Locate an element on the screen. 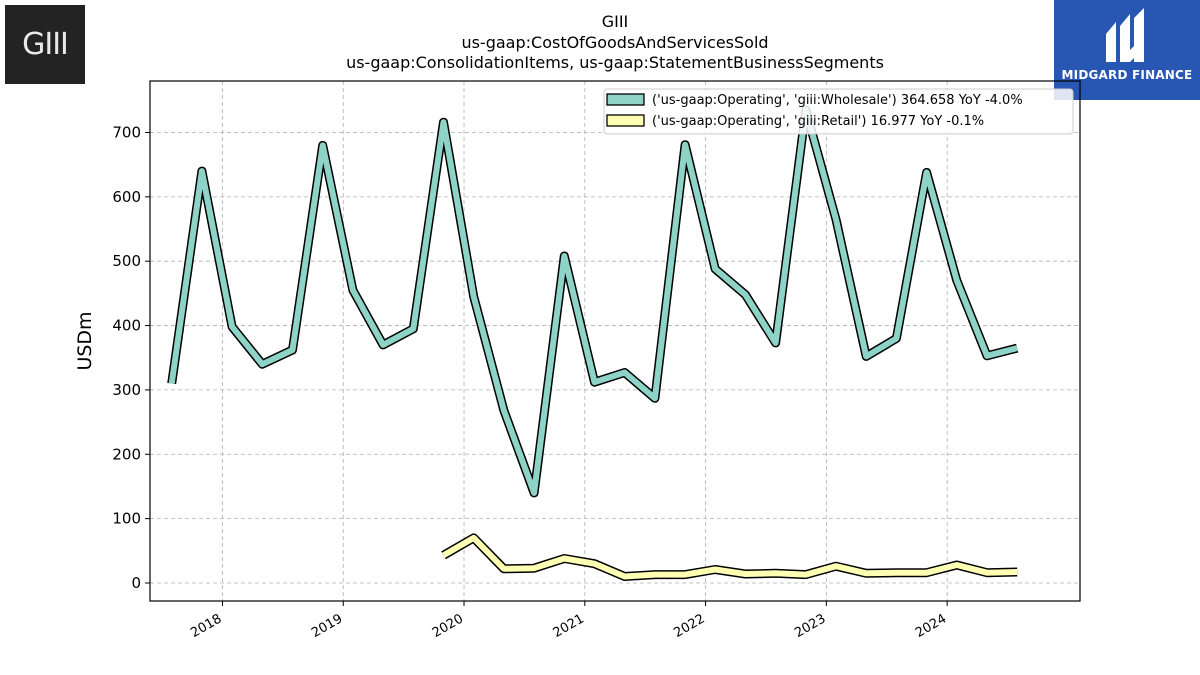  company-logo: GIII is located at coordinates (45, 44).